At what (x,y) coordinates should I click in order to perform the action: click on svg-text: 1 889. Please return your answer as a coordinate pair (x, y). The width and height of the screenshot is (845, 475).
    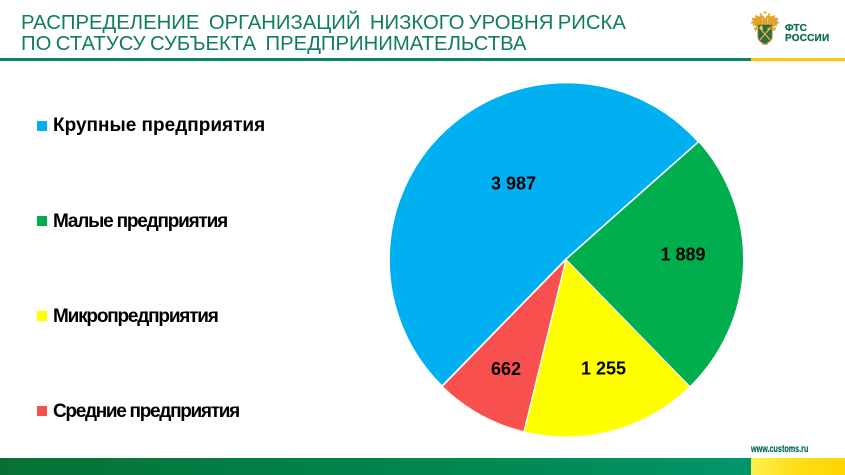
    Looking at the image, I should click on (682, 255).